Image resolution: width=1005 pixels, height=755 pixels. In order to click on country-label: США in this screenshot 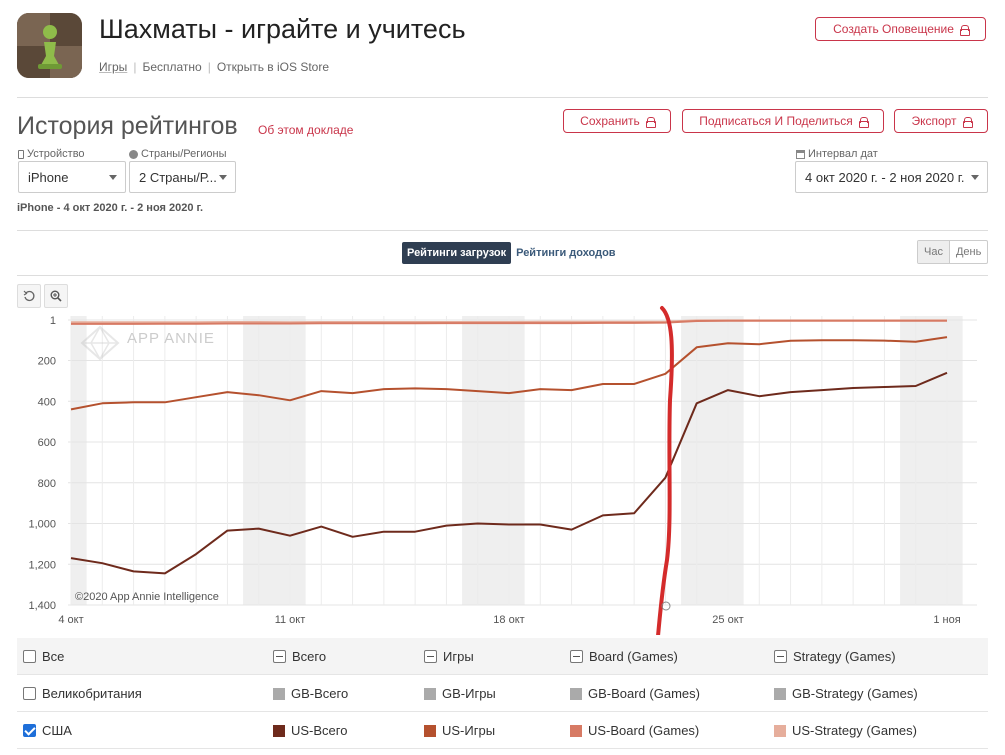, I will do `click(57, 730)`.